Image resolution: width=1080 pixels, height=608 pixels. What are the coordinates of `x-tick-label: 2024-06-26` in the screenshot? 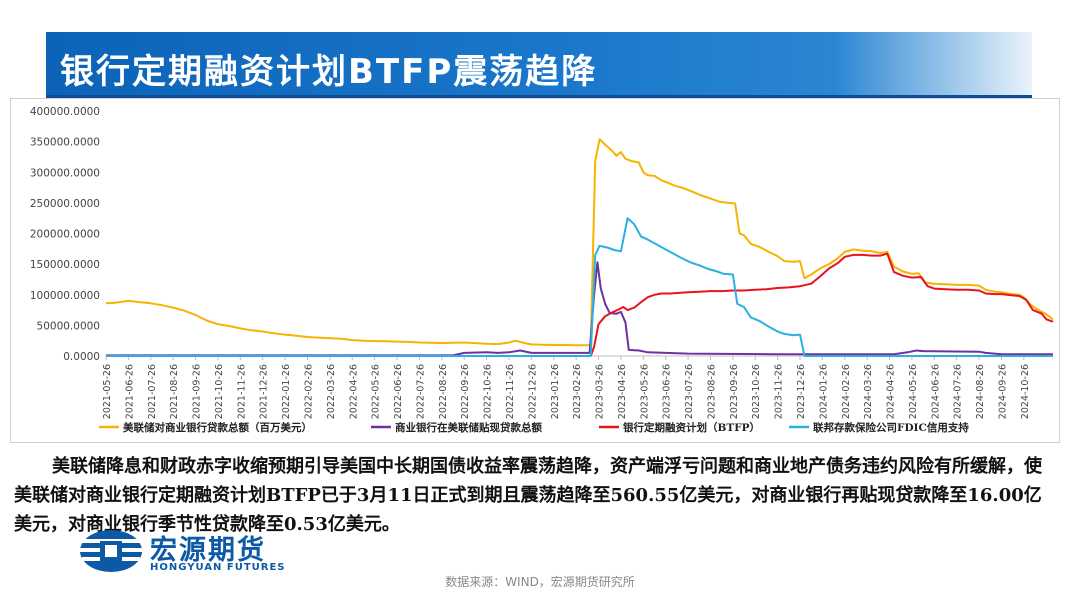 It's located at (935, 391).